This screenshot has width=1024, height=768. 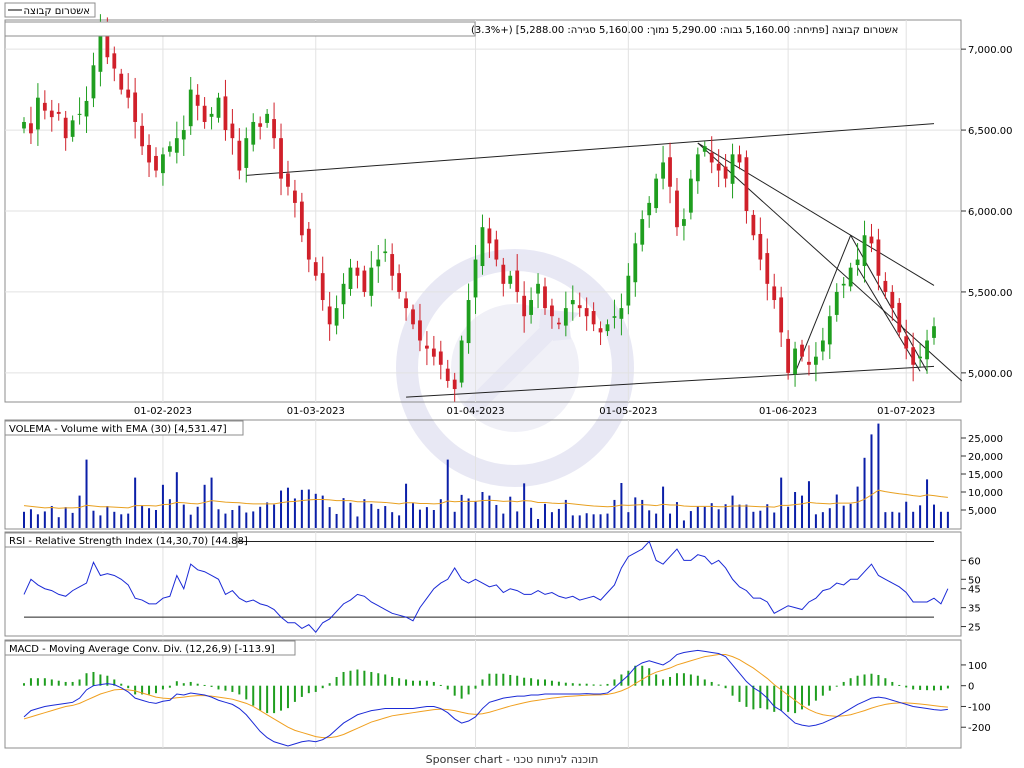 I want to click on volume-tick-label: 20,000, so click(x=985, y=457).